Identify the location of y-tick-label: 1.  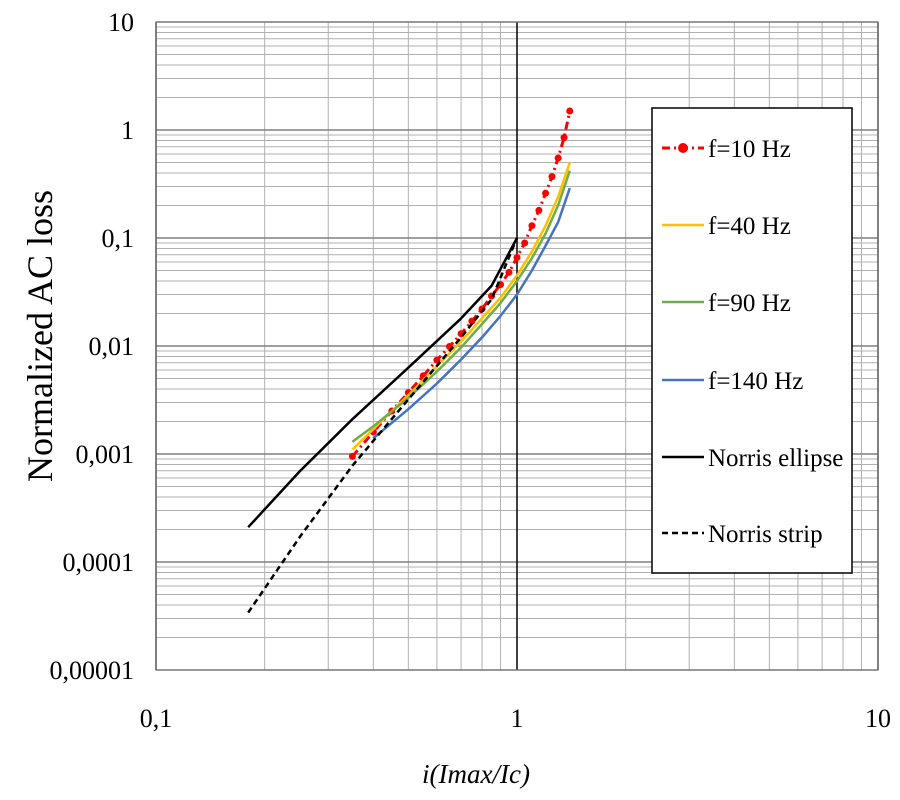
(127, 130).